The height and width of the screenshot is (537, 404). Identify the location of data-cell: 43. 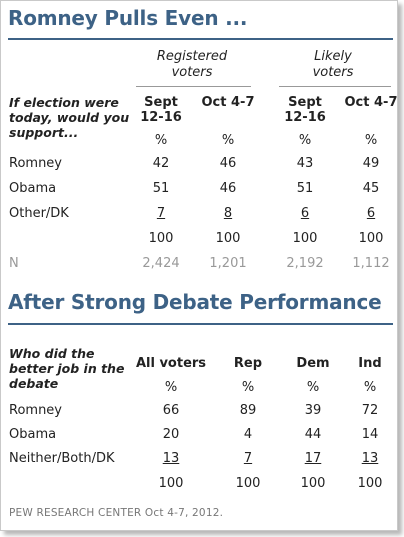
(305, 163).